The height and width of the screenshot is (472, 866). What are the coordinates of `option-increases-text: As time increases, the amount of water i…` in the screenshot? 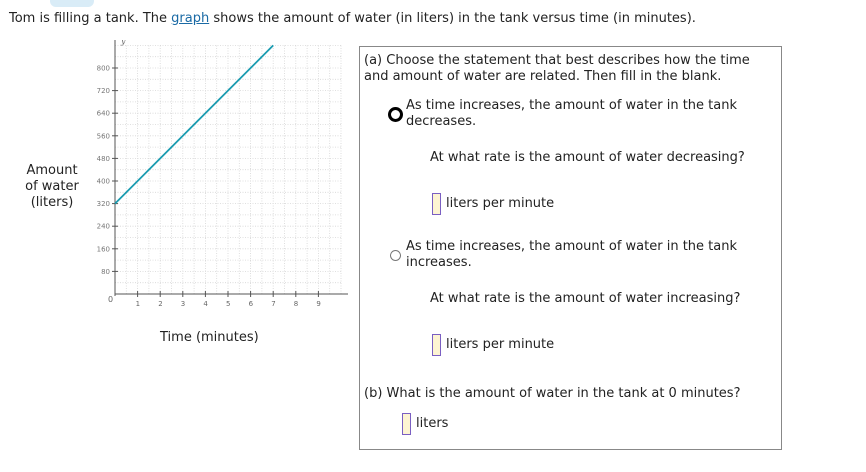 It's located at (572, 254).